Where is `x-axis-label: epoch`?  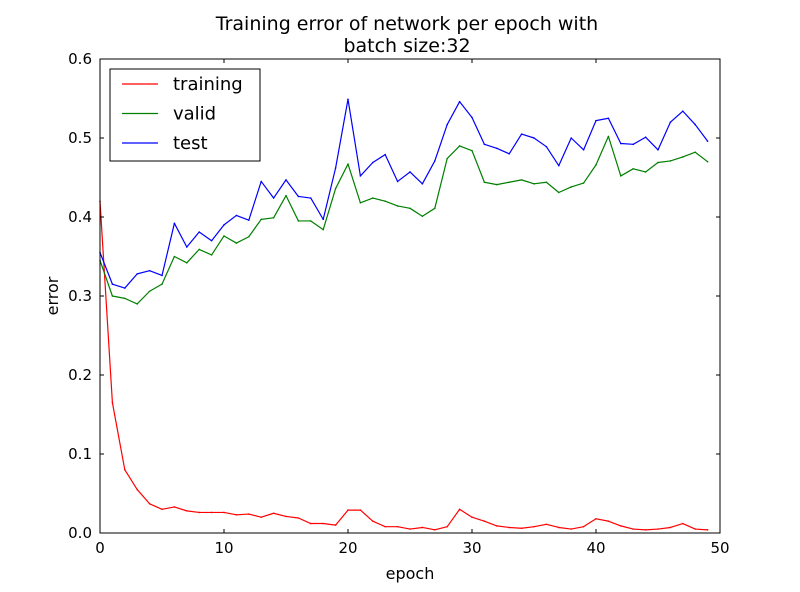
x-axis-label: epoch is located at coordinates (410, 573).